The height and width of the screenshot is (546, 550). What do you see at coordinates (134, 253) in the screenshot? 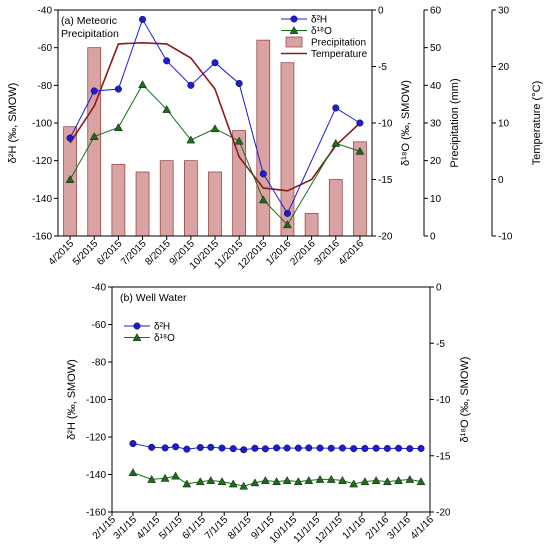
I see `x-tick-label: 7/2015` at bounding box center [134, 253].